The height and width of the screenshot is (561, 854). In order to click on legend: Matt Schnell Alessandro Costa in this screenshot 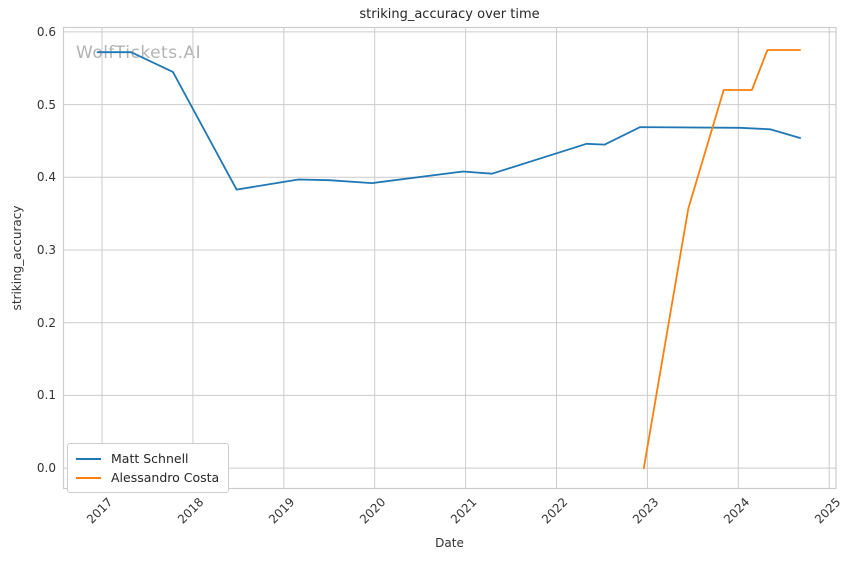, I will do `click(148, 468)`.